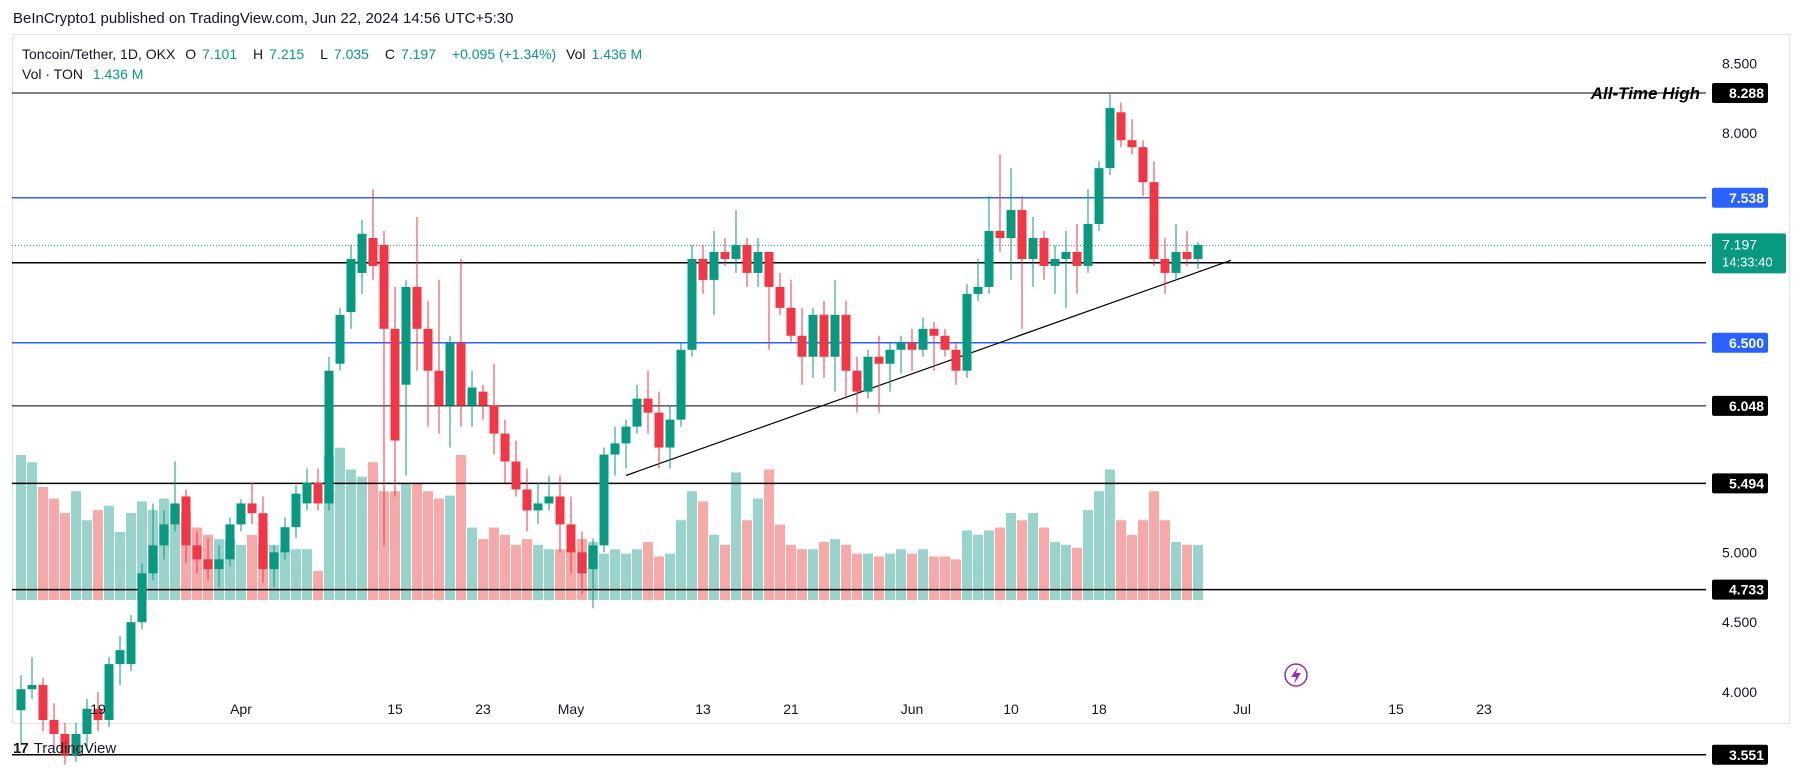 The image size is (1804, 771). I want to click on legend-high: 7.215, so click(287, 54).